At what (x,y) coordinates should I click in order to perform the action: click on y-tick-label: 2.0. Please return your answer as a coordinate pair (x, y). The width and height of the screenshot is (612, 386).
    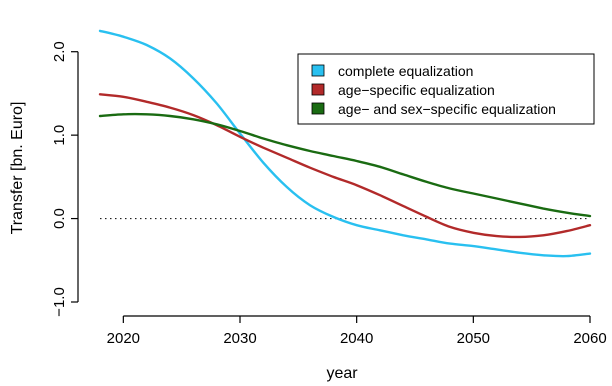
    Looking at the image, I should click on (59, 51).